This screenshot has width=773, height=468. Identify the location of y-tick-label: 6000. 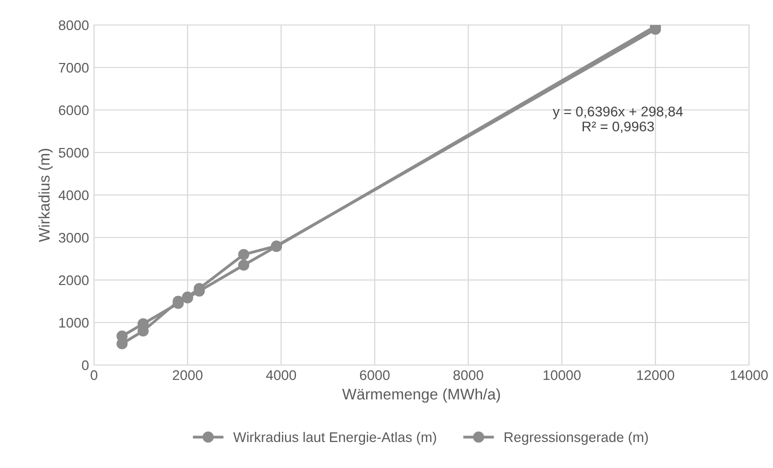
(73, 110).